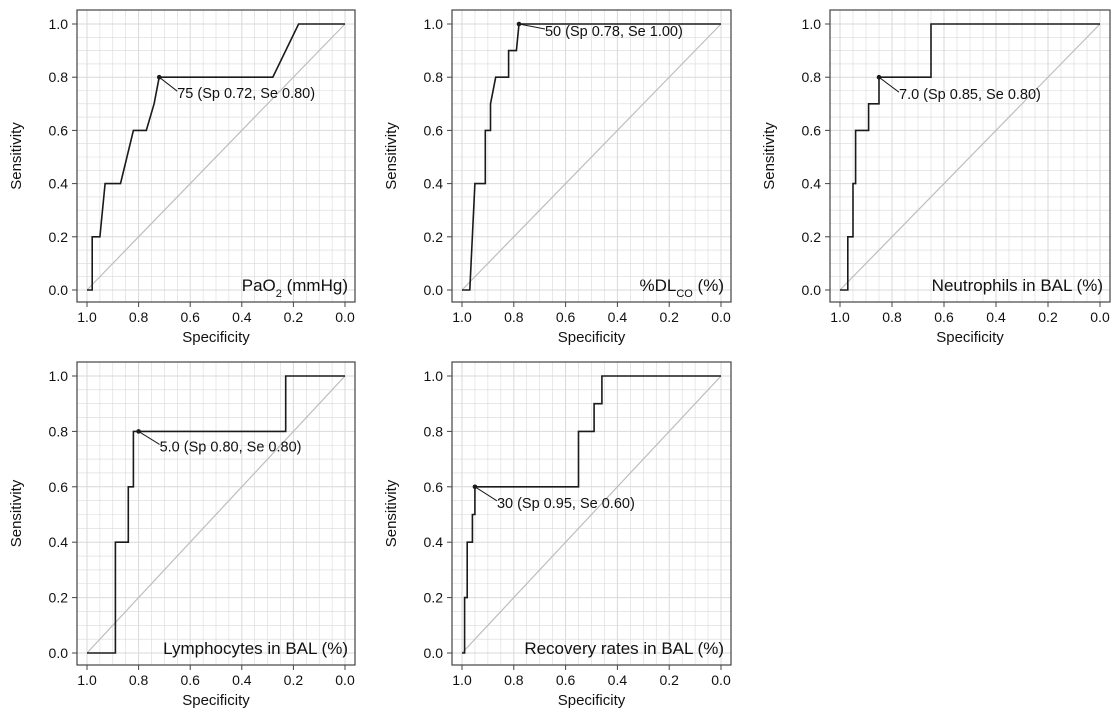 This screenshot has width=1120, height=715. I want to click on cutoff-label: 7.0 (Sp 0.85, Se 0.80), so click(970, 95).